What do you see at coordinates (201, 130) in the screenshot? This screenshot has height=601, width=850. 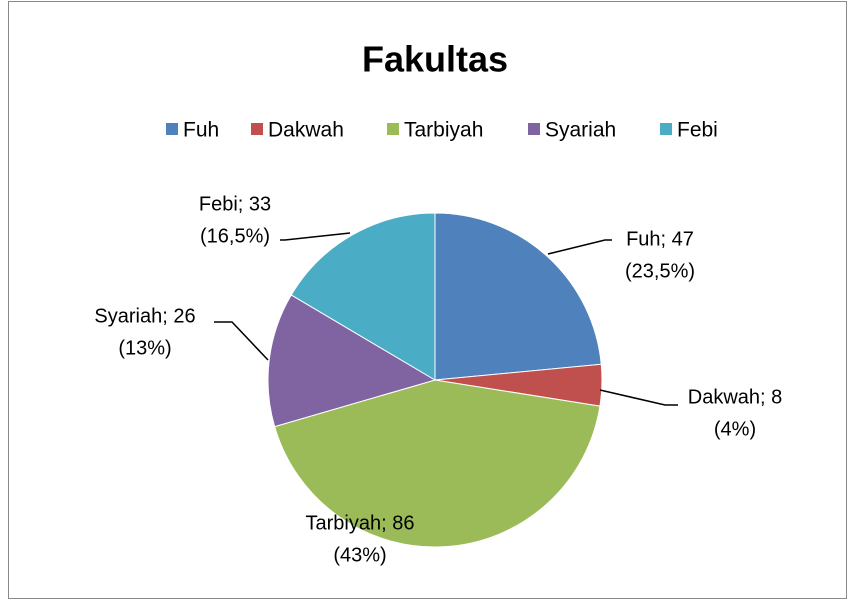 I see `legend-label: Fuh` at bounding box center [201, 130].